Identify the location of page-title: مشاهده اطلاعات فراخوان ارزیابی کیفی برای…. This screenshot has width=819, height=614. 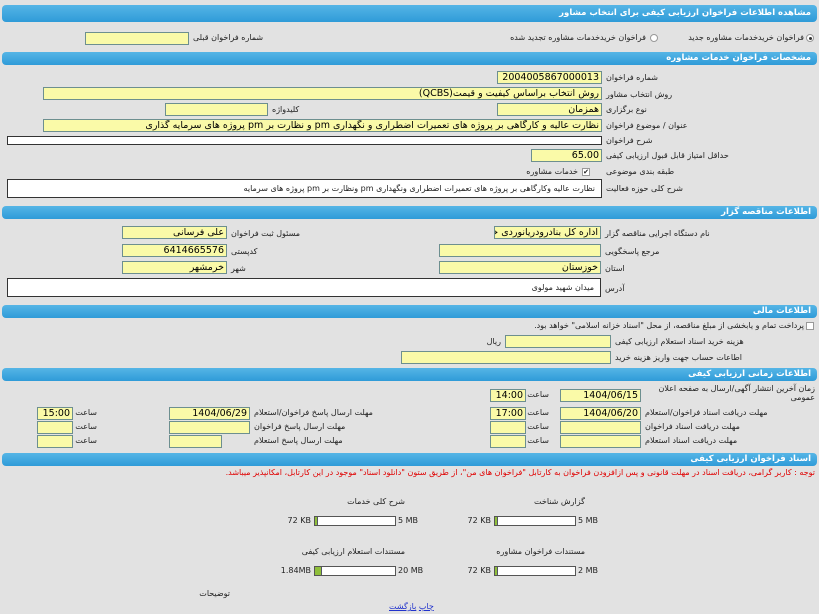
(409, 13).